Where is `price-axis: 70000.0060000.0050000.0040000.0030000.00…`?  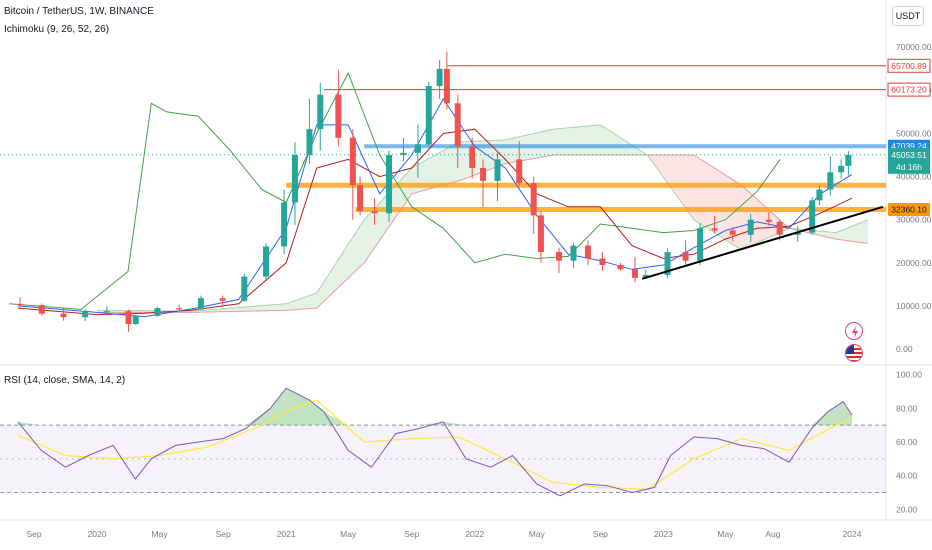 price-axis: 70000.0060000.0050000.0040000.0030000.00… is located at coordinates (914, 278).